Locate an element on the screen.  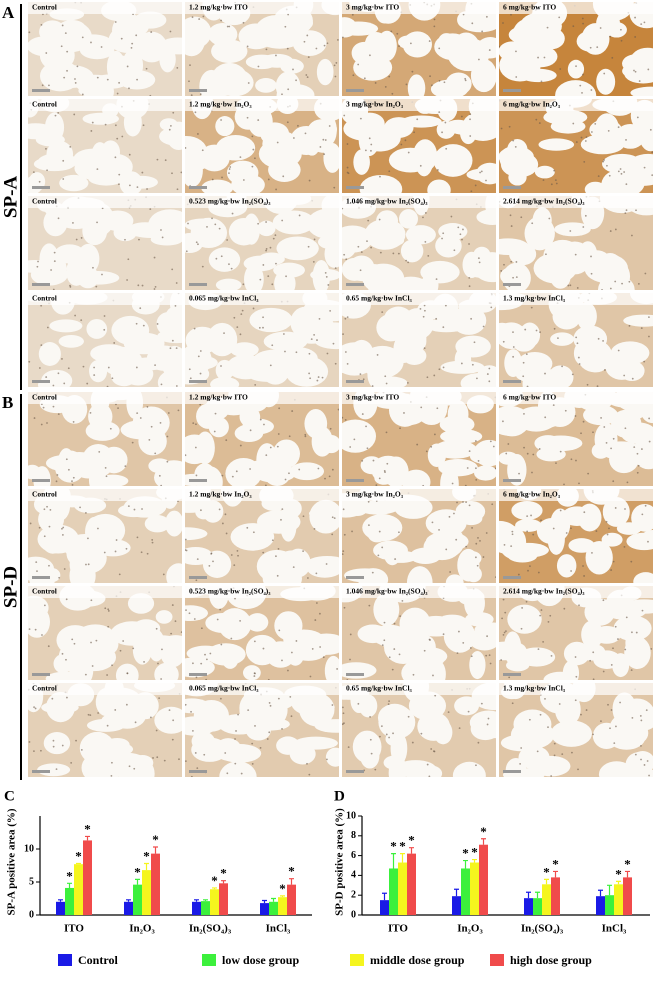
micrograph-label: 6 mg/kg·bw ITO is located at coordinates (529, 7).